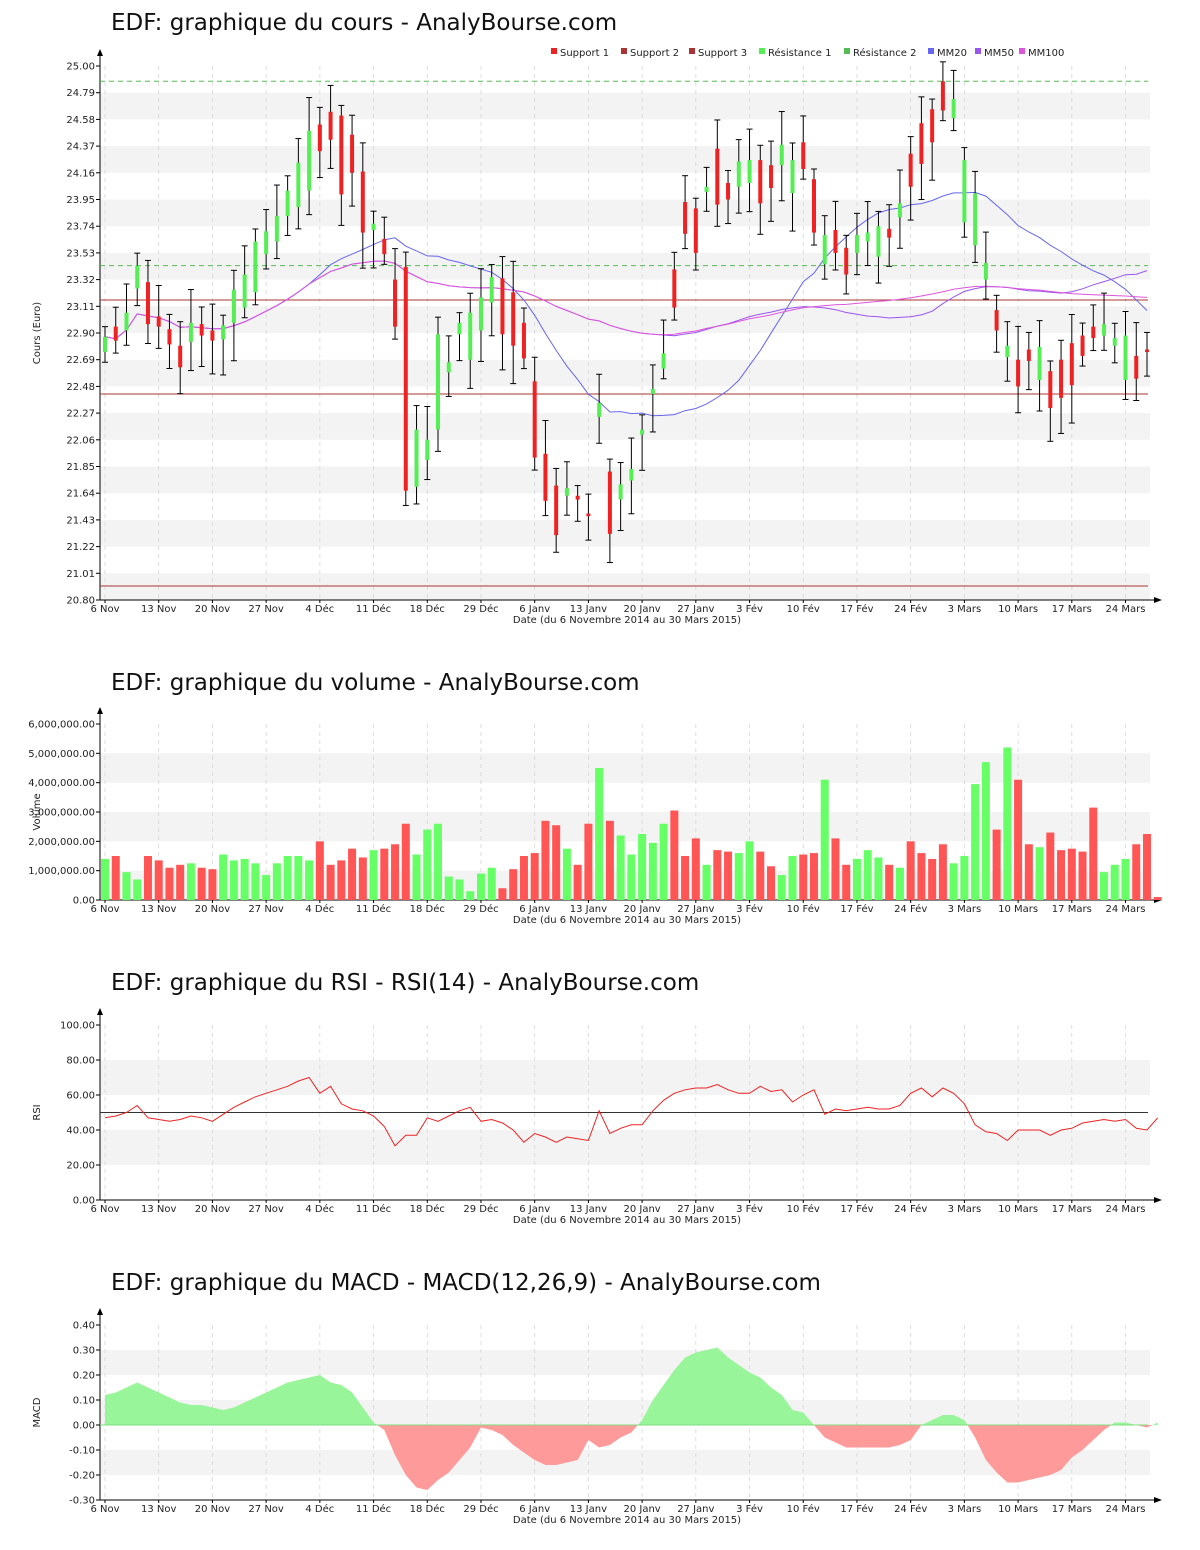  What do you see at coordinates (84, 1201) in the screenshot?
I see `rsi-ytick-label: 0.00` at bounding box center [84, 1201].